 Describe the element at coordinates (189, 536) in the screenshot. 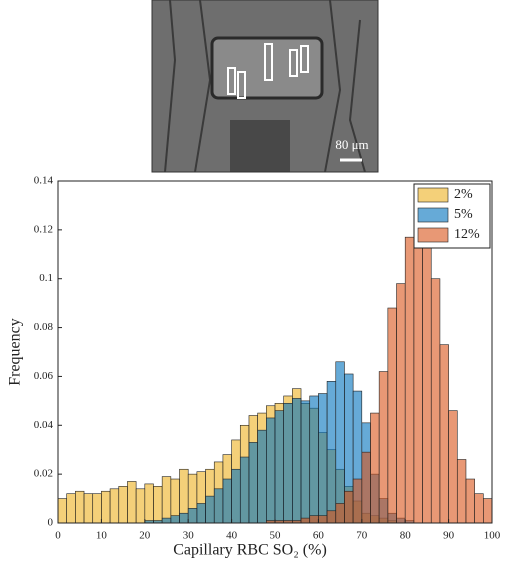

I see `x-tick-label: 30` at that location.